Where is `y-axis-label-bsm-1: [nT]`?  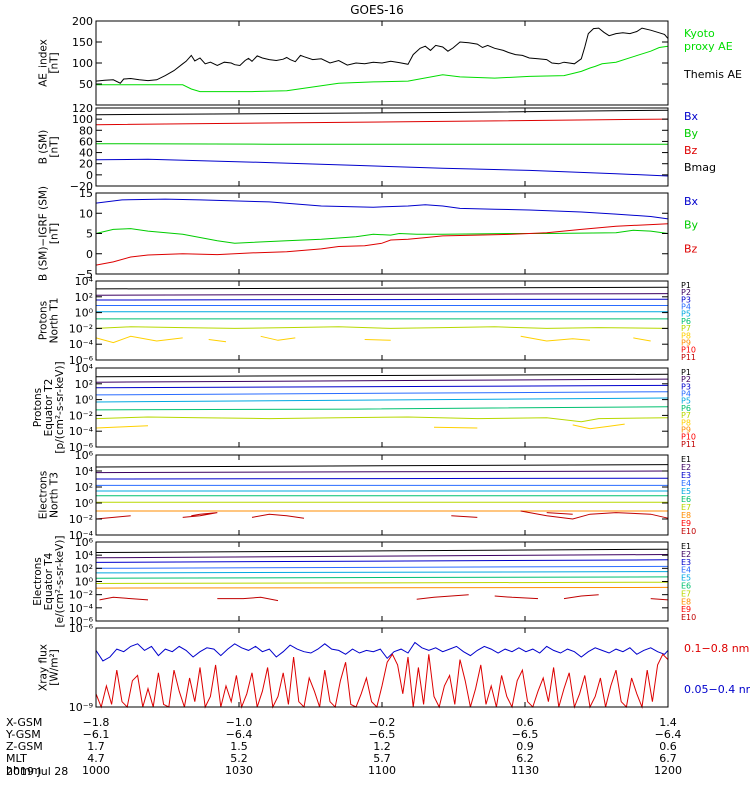 y-axis-label-bsm-1: [nT] is located at coordinates (55, 146).